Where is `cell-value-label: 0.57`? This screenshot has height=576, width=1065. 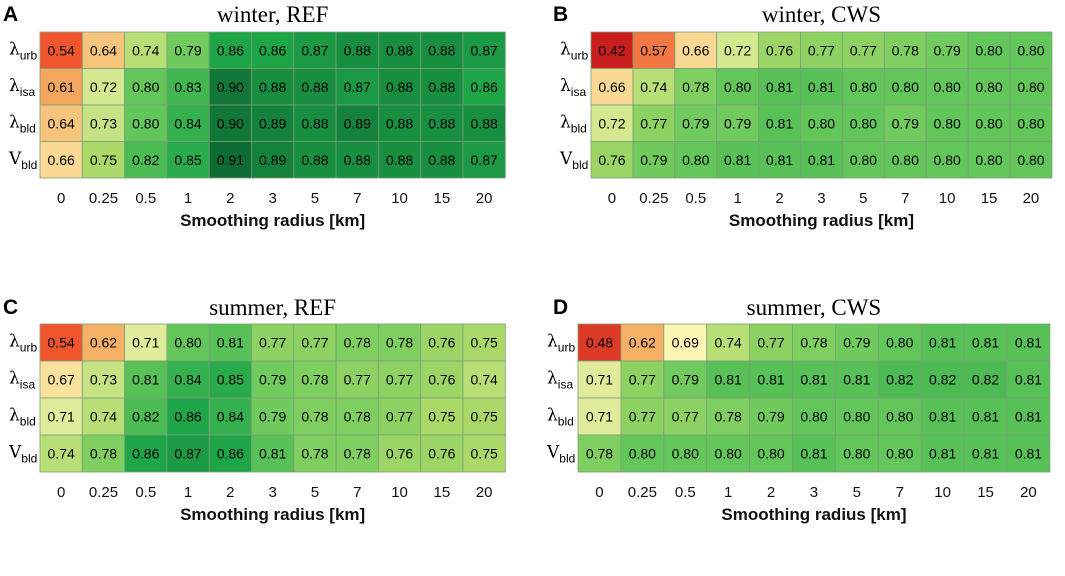
cell-value-label: 0.57 is located at coordinates (653, 50).